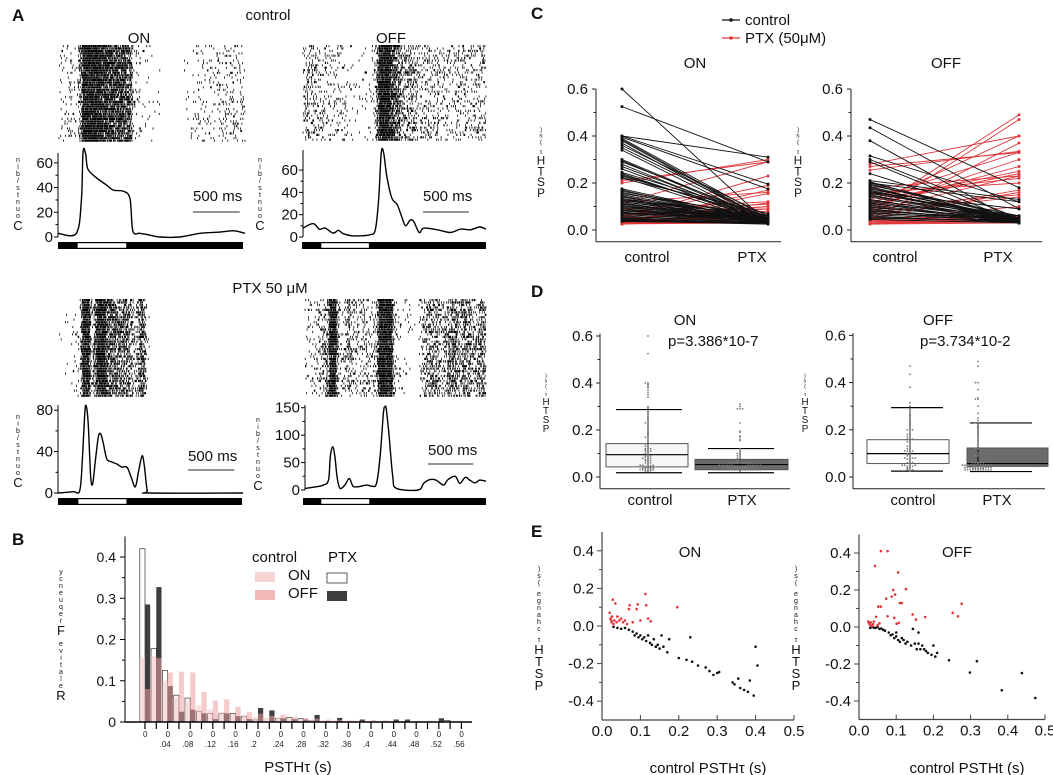 This screenshot has width=1053, height=775. Describe the element at coordinates (17, 452) in the screenshot. I see `y-axis-label: Counts/bin` at that location.